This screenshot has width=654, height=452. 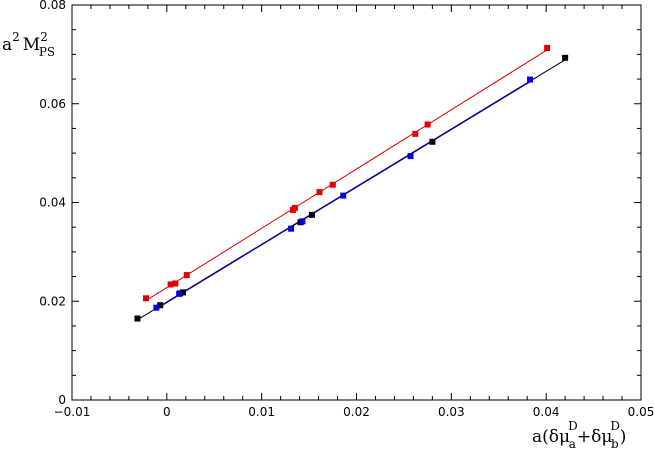 What do you see at coordinates (28, 44) in the screenshot?
I see `y-axis-label: a2 M2 PS` at bounding box center [28, 44].